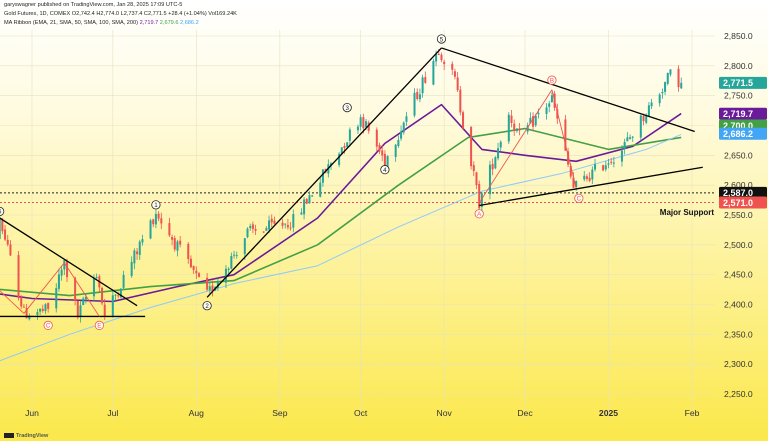  Describe the element at coordinates (738, 114) in the screenshot. I see `price-label-text: 2,719.7` at that location.